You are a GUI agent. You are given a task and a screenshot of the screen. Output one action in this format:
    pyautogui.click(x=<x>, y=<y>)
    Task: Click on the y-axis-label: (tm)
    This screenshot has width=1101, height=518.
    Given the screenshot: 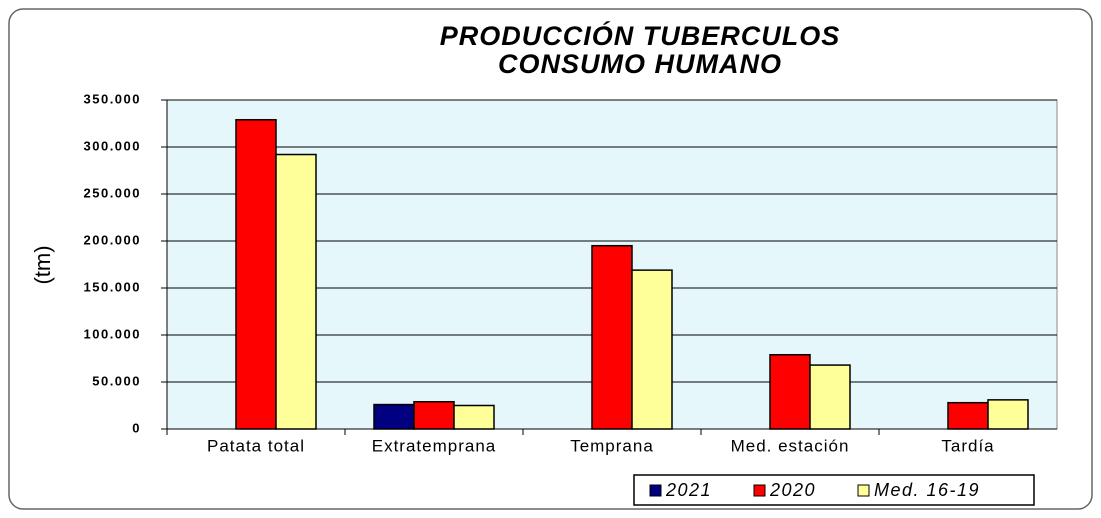 What is the action you would take?
    pyautogui.click(x=42, y=264)
    